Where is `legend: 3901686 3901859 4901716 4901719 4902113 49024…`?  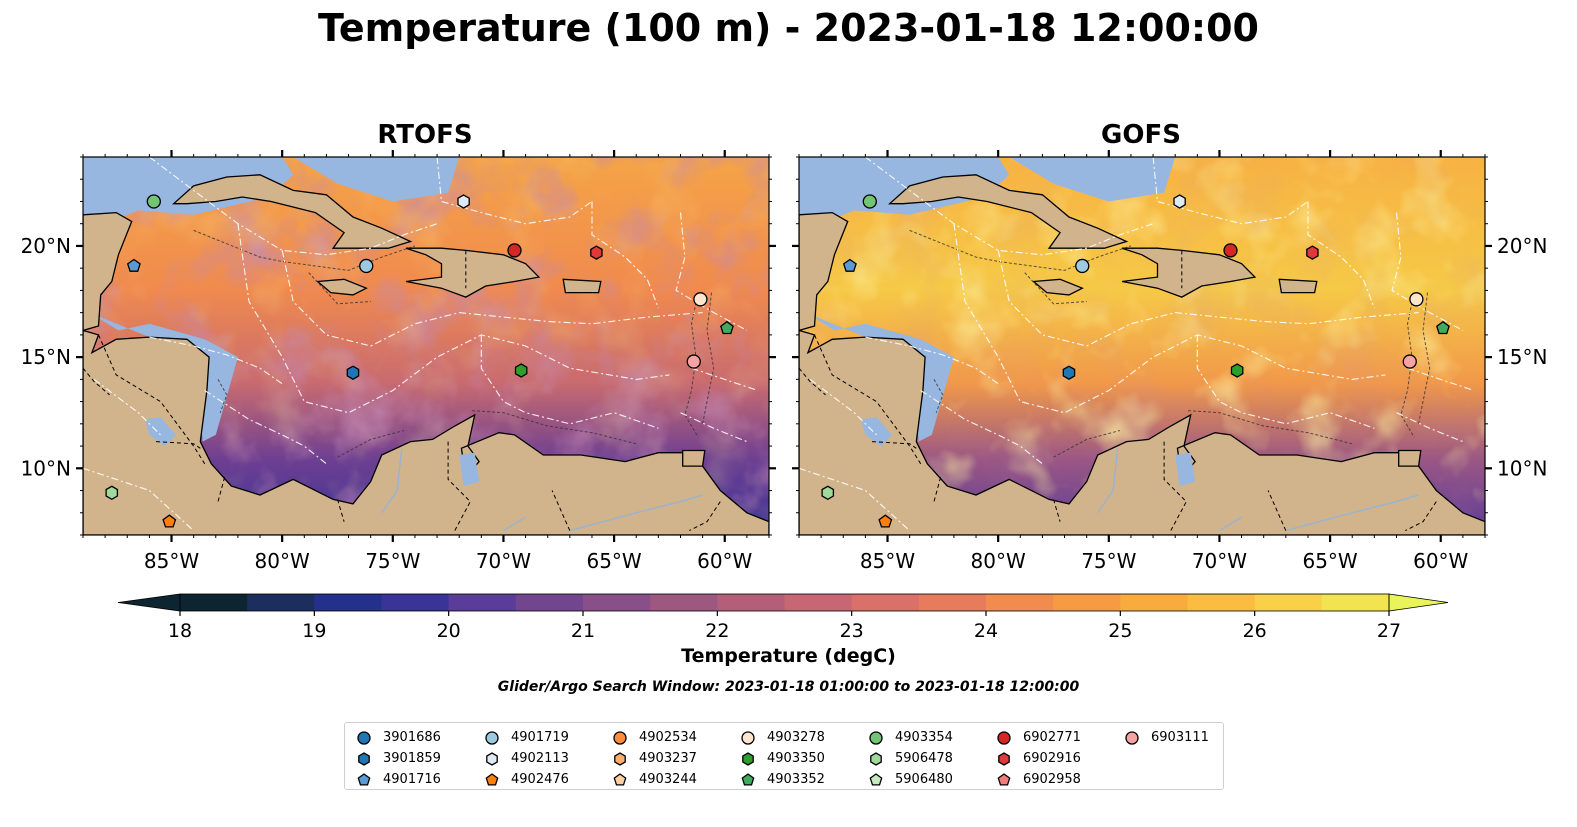
legend: 3901686 3901859 4901716 4901719 4902113 49024… is located at coordinates (784, 756).